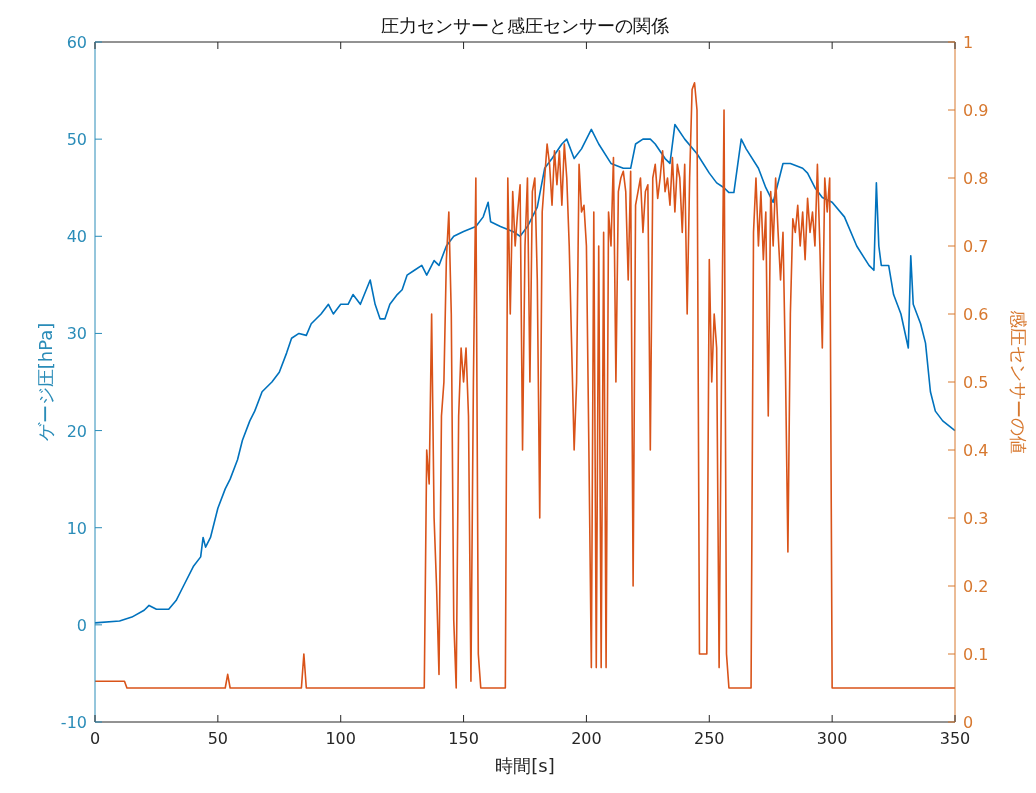 The image size is (1036, 793). Describe the element at coordinates (976, 450) in the screenshot. I see `y2-tick-label: 0.4` at that location.